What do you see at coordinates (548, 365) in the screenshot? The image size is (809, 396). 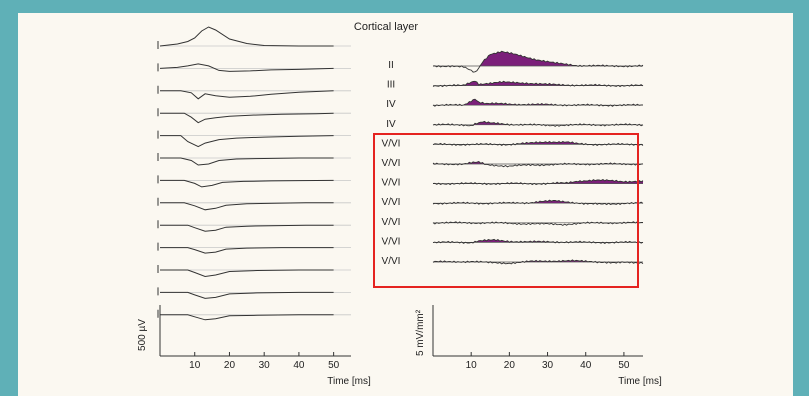 I see `right-x-tick-label: 30` at bounding box center [548, 365].